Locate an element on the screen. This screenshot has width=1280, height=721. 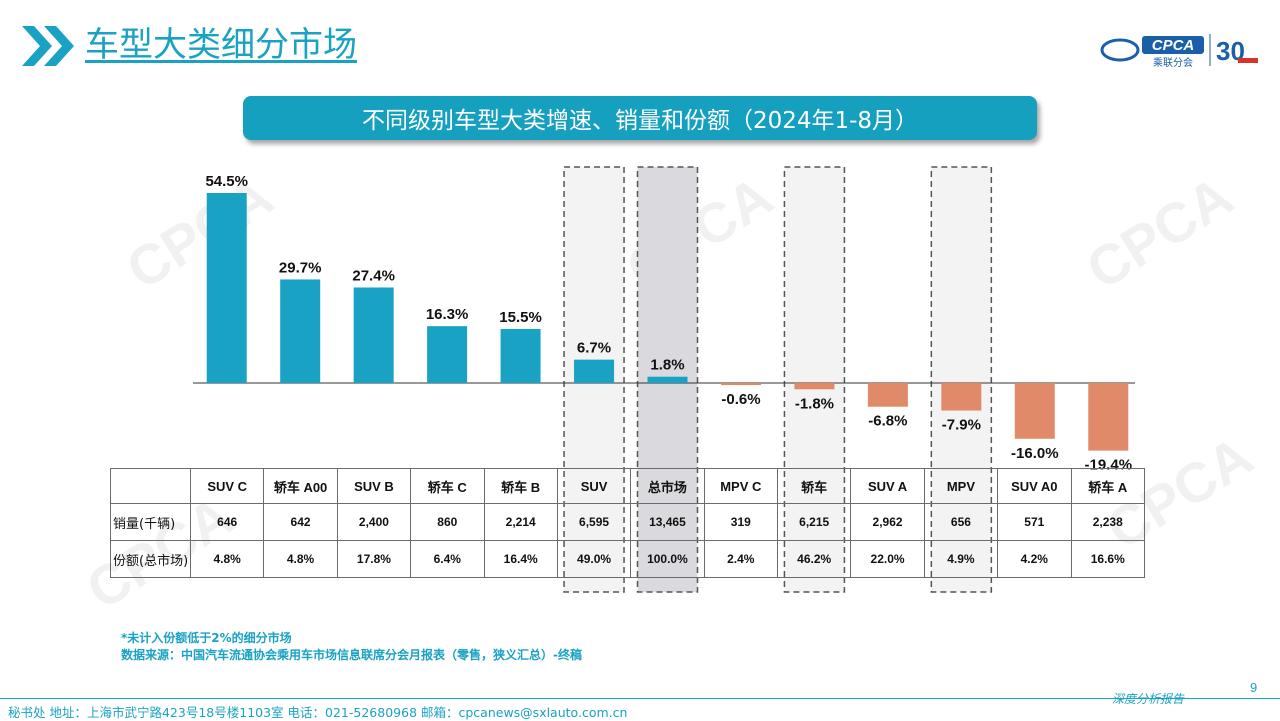
page-number: 9 is located at coordinates (1254, 687).